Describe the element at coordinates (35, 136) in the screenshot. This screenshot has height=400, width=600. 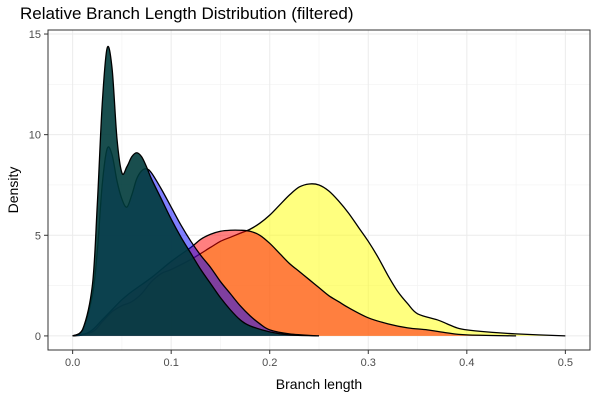
I see `y-tick-label: 10` at that location.